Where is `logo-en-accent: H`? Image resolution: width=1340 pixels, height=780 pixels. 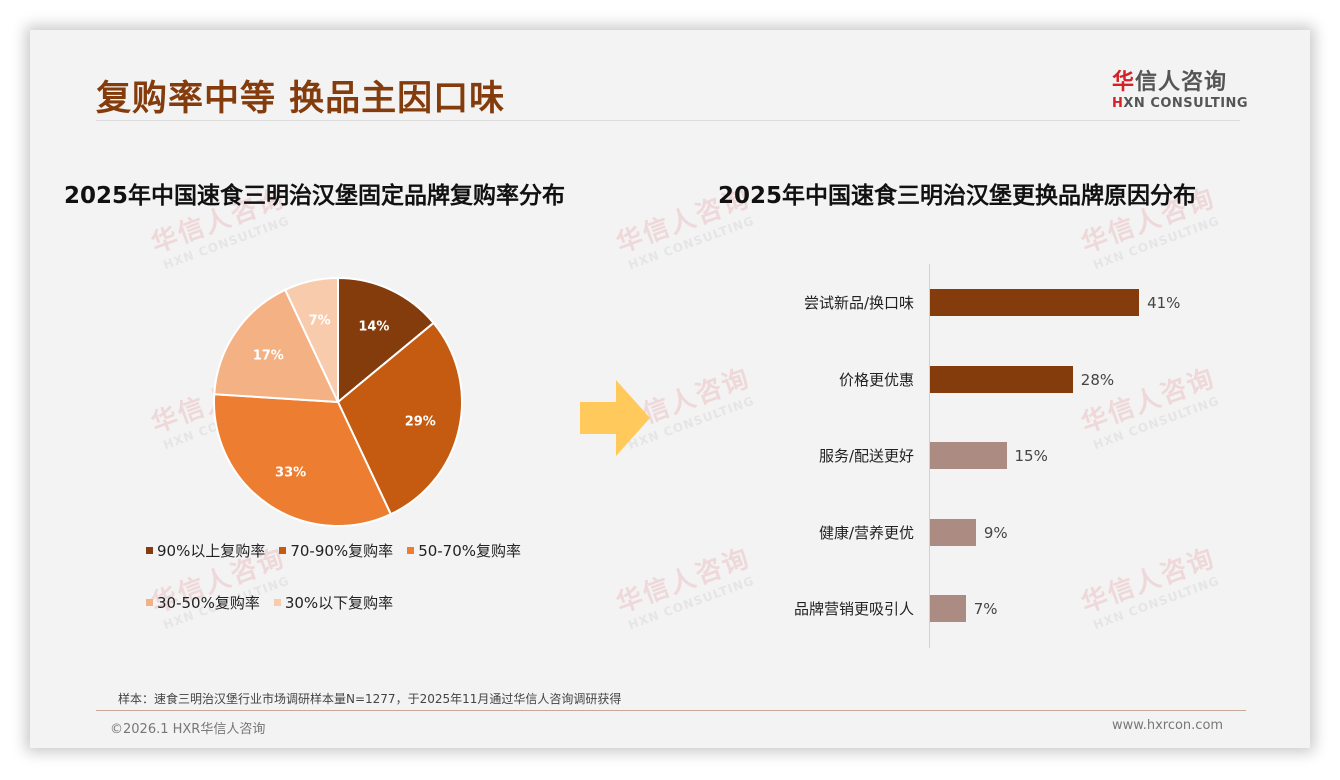 logo-en-accent: H is located at coordinates (1118, 103).